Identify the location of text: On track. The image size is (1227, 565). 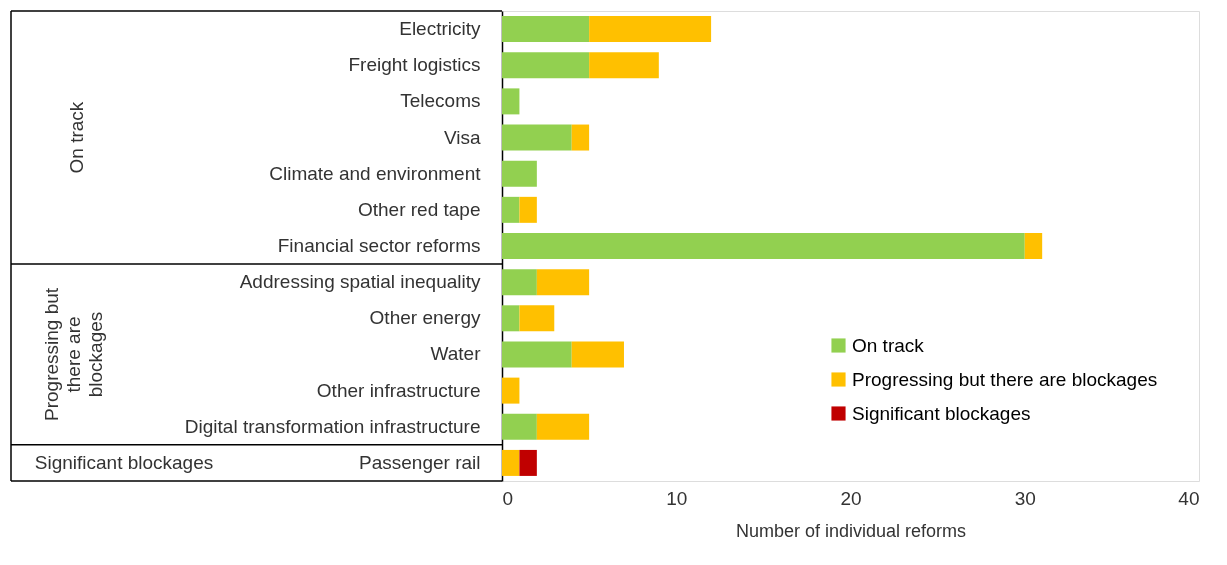
(76, 137).